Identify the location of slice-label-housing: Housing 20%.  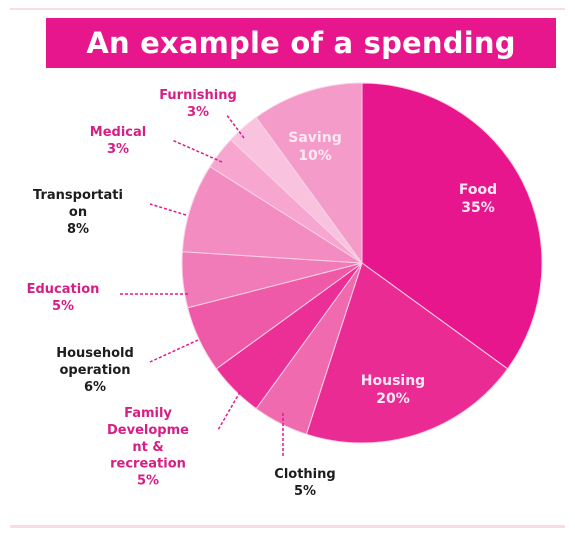
(393, 390).